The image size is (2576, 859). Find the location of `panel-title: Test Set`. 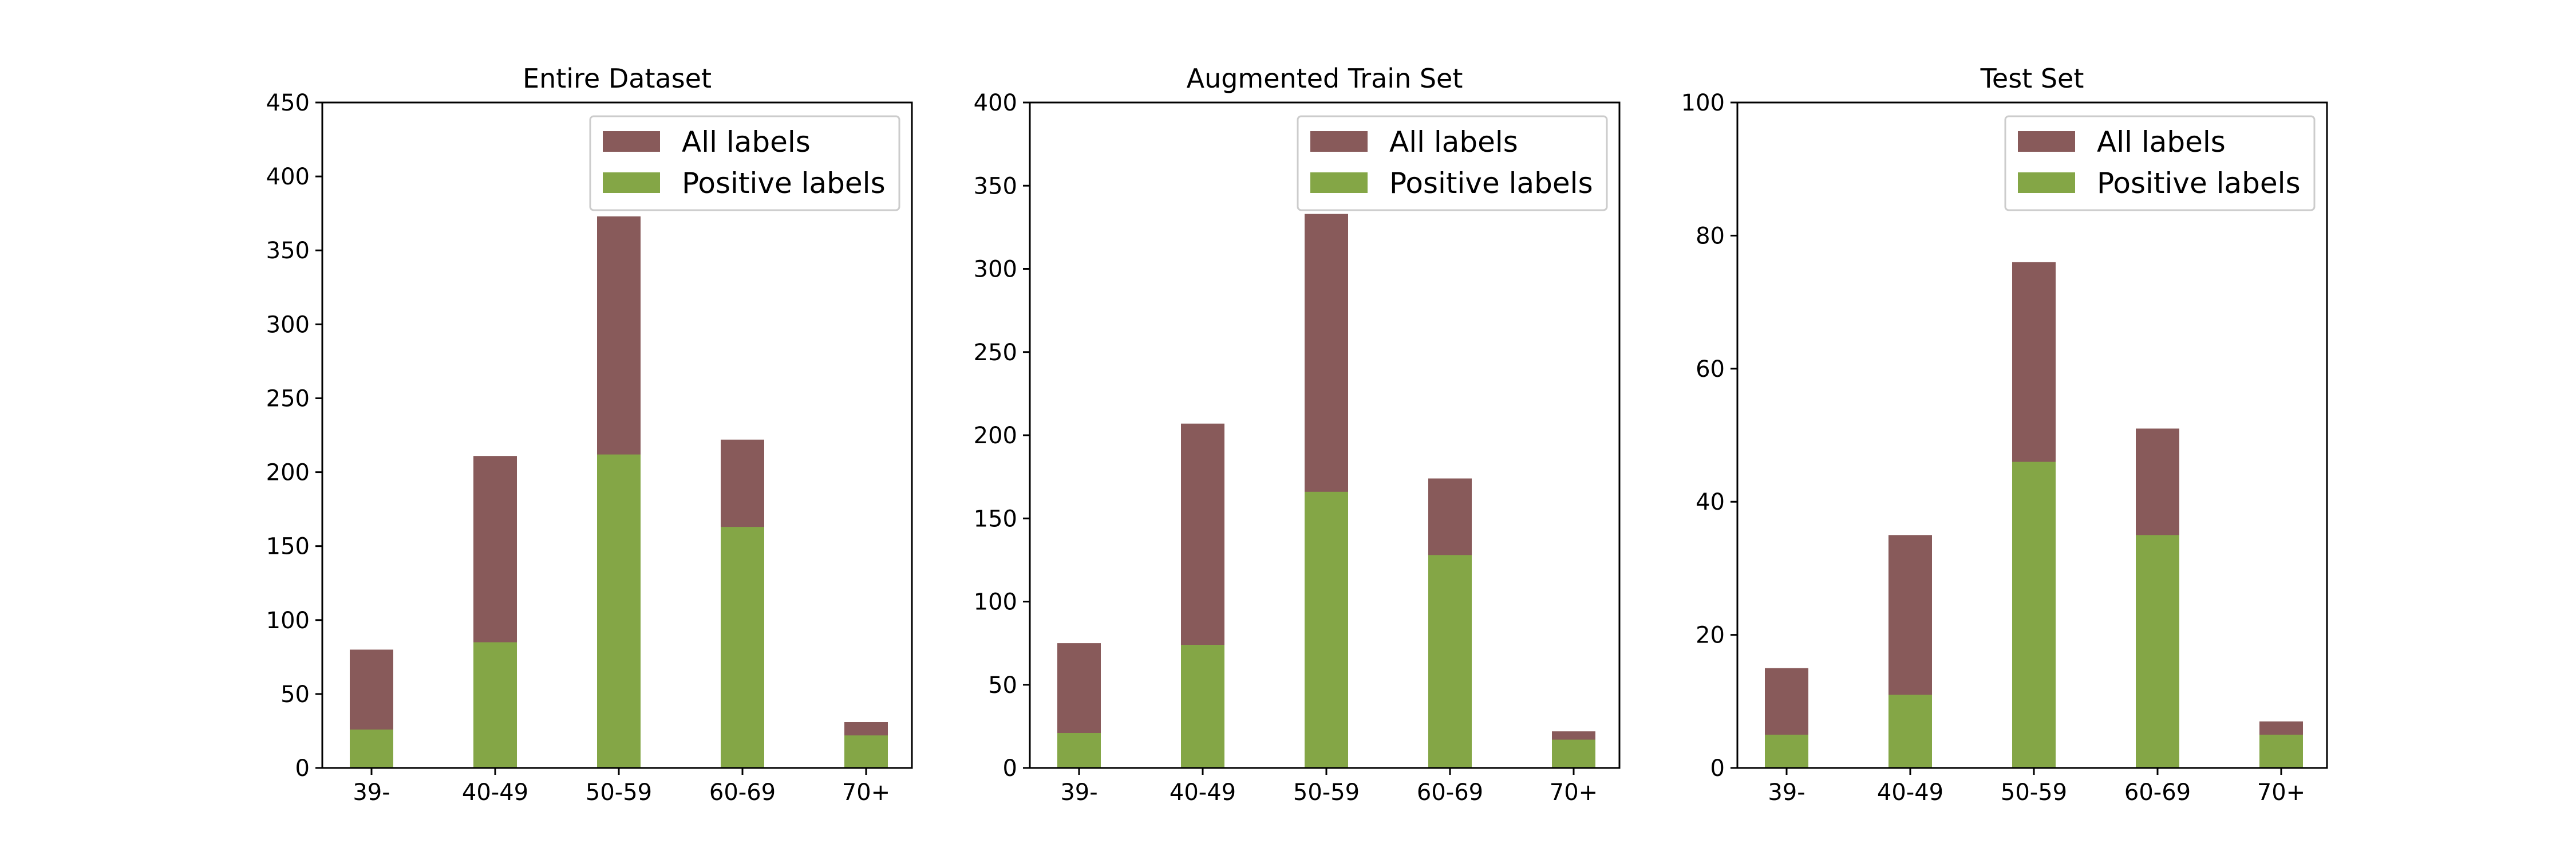

panel-title: Test Set is located at coordinates (2032, 78).